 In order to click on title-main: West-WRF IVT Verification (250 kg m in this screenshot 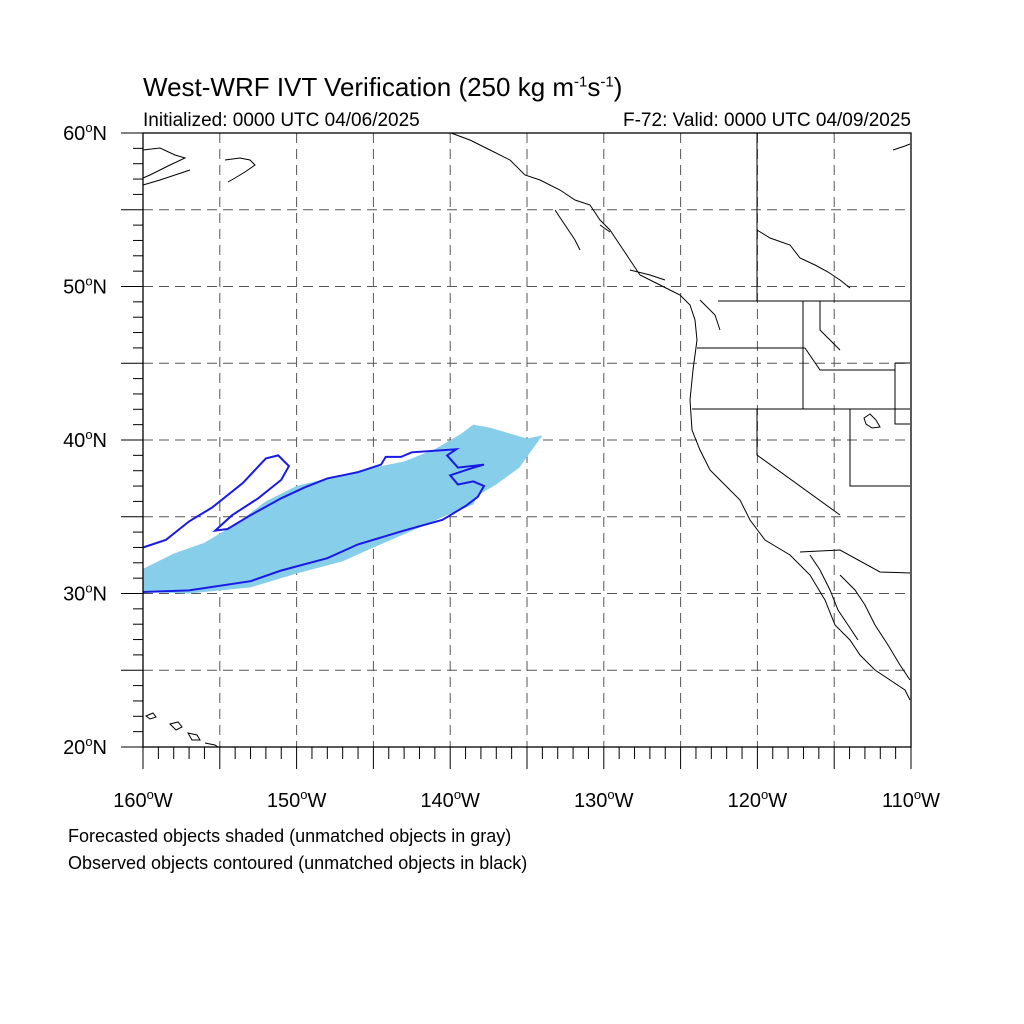, I will do `click(359, 87)`.